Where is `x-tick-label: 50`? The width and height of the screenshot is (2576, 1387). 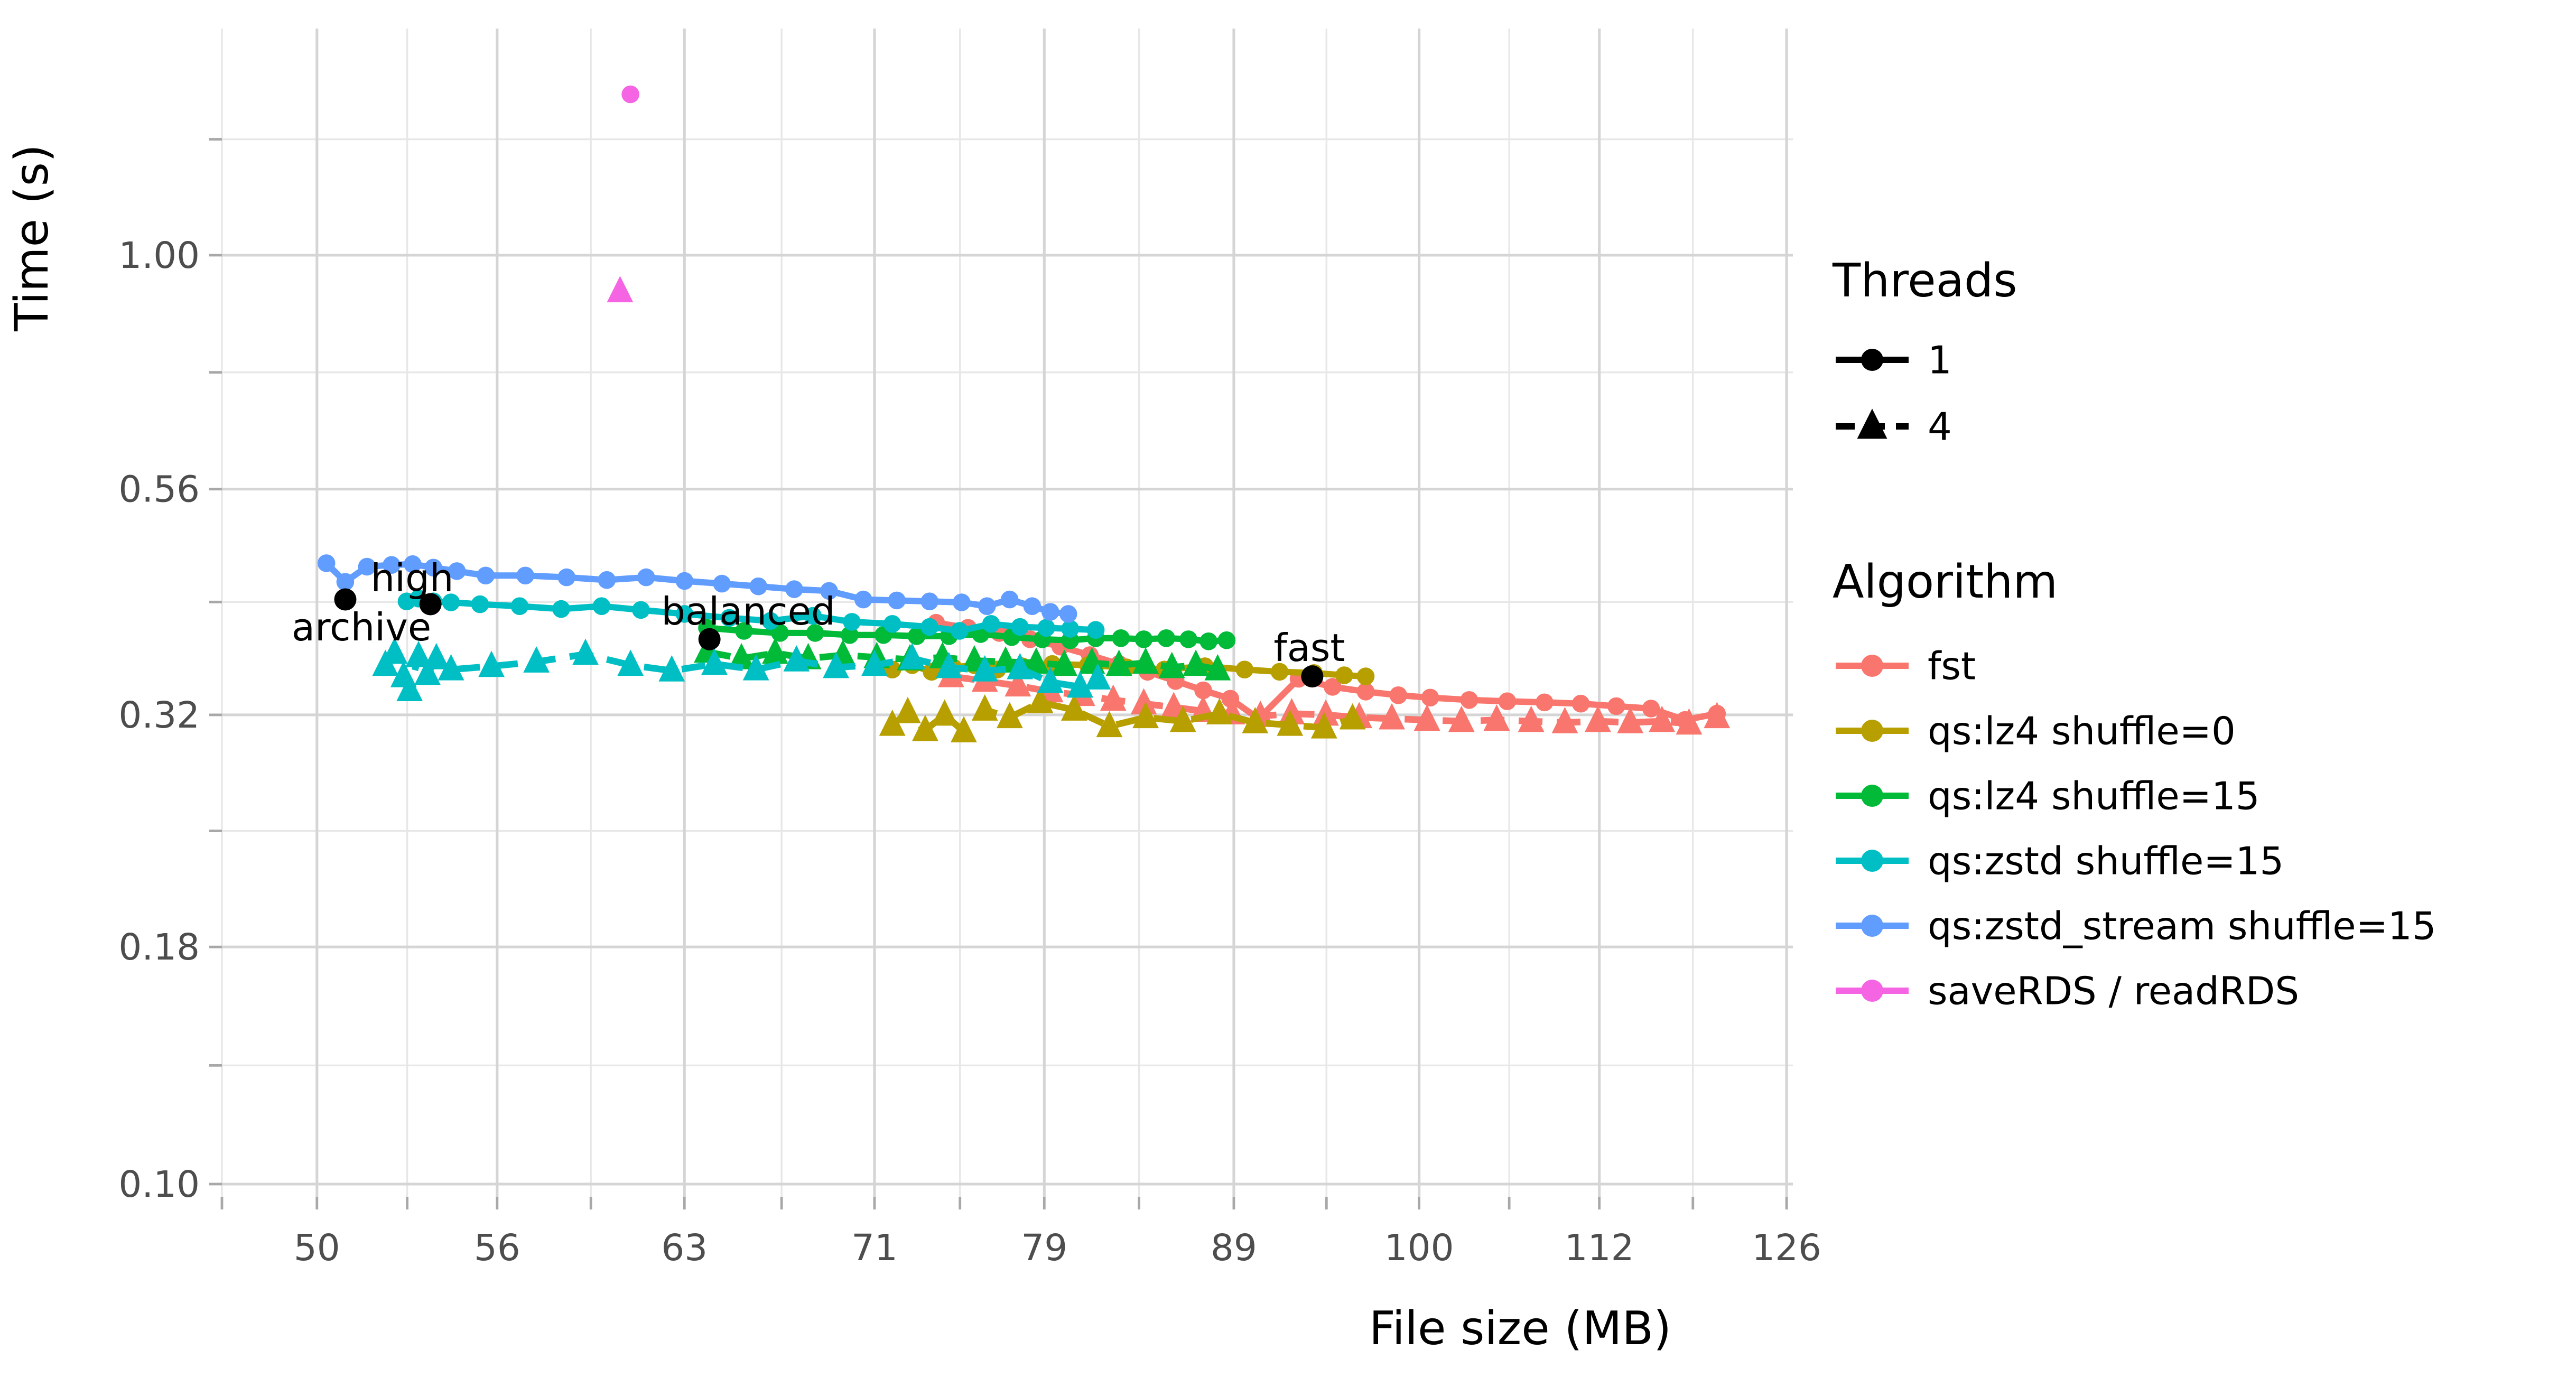
x-tick-label: 50 is located at coordinates (317, 1248).